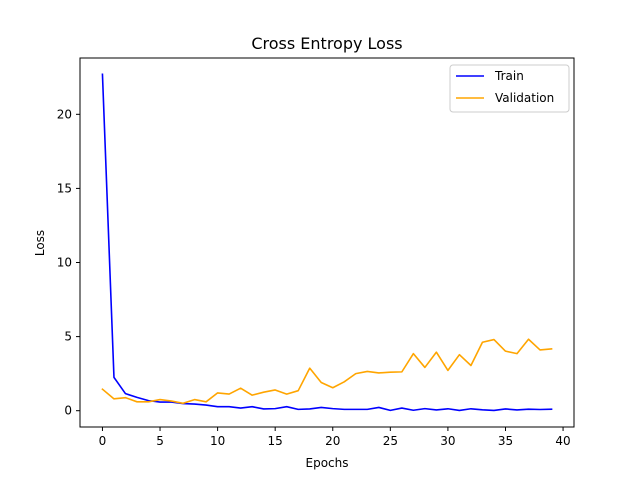 This screenshot has height=480, width=640. Describe the element at coordinates (326, 43) in the screenshot. I see `chart-title: Cross Entropy Loss` at that location.